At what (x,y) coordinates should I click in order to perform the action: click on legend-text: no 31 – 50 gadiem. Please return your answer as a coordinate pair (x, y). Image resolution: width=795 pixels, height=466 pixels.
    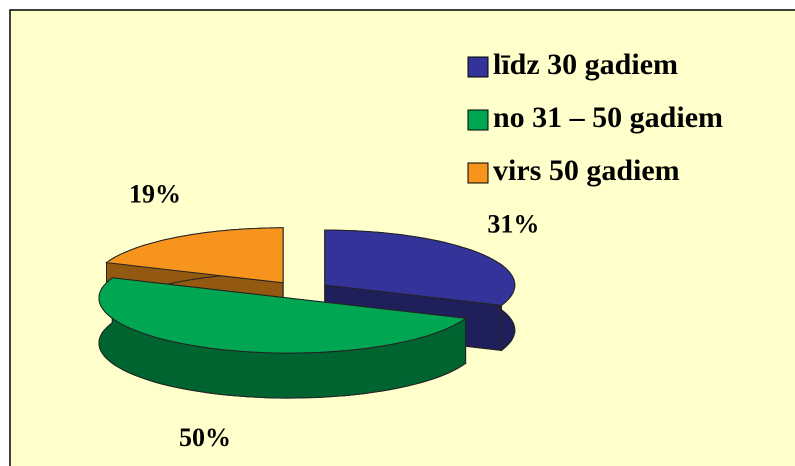
    Looking at the image, I should click on (608, 117).